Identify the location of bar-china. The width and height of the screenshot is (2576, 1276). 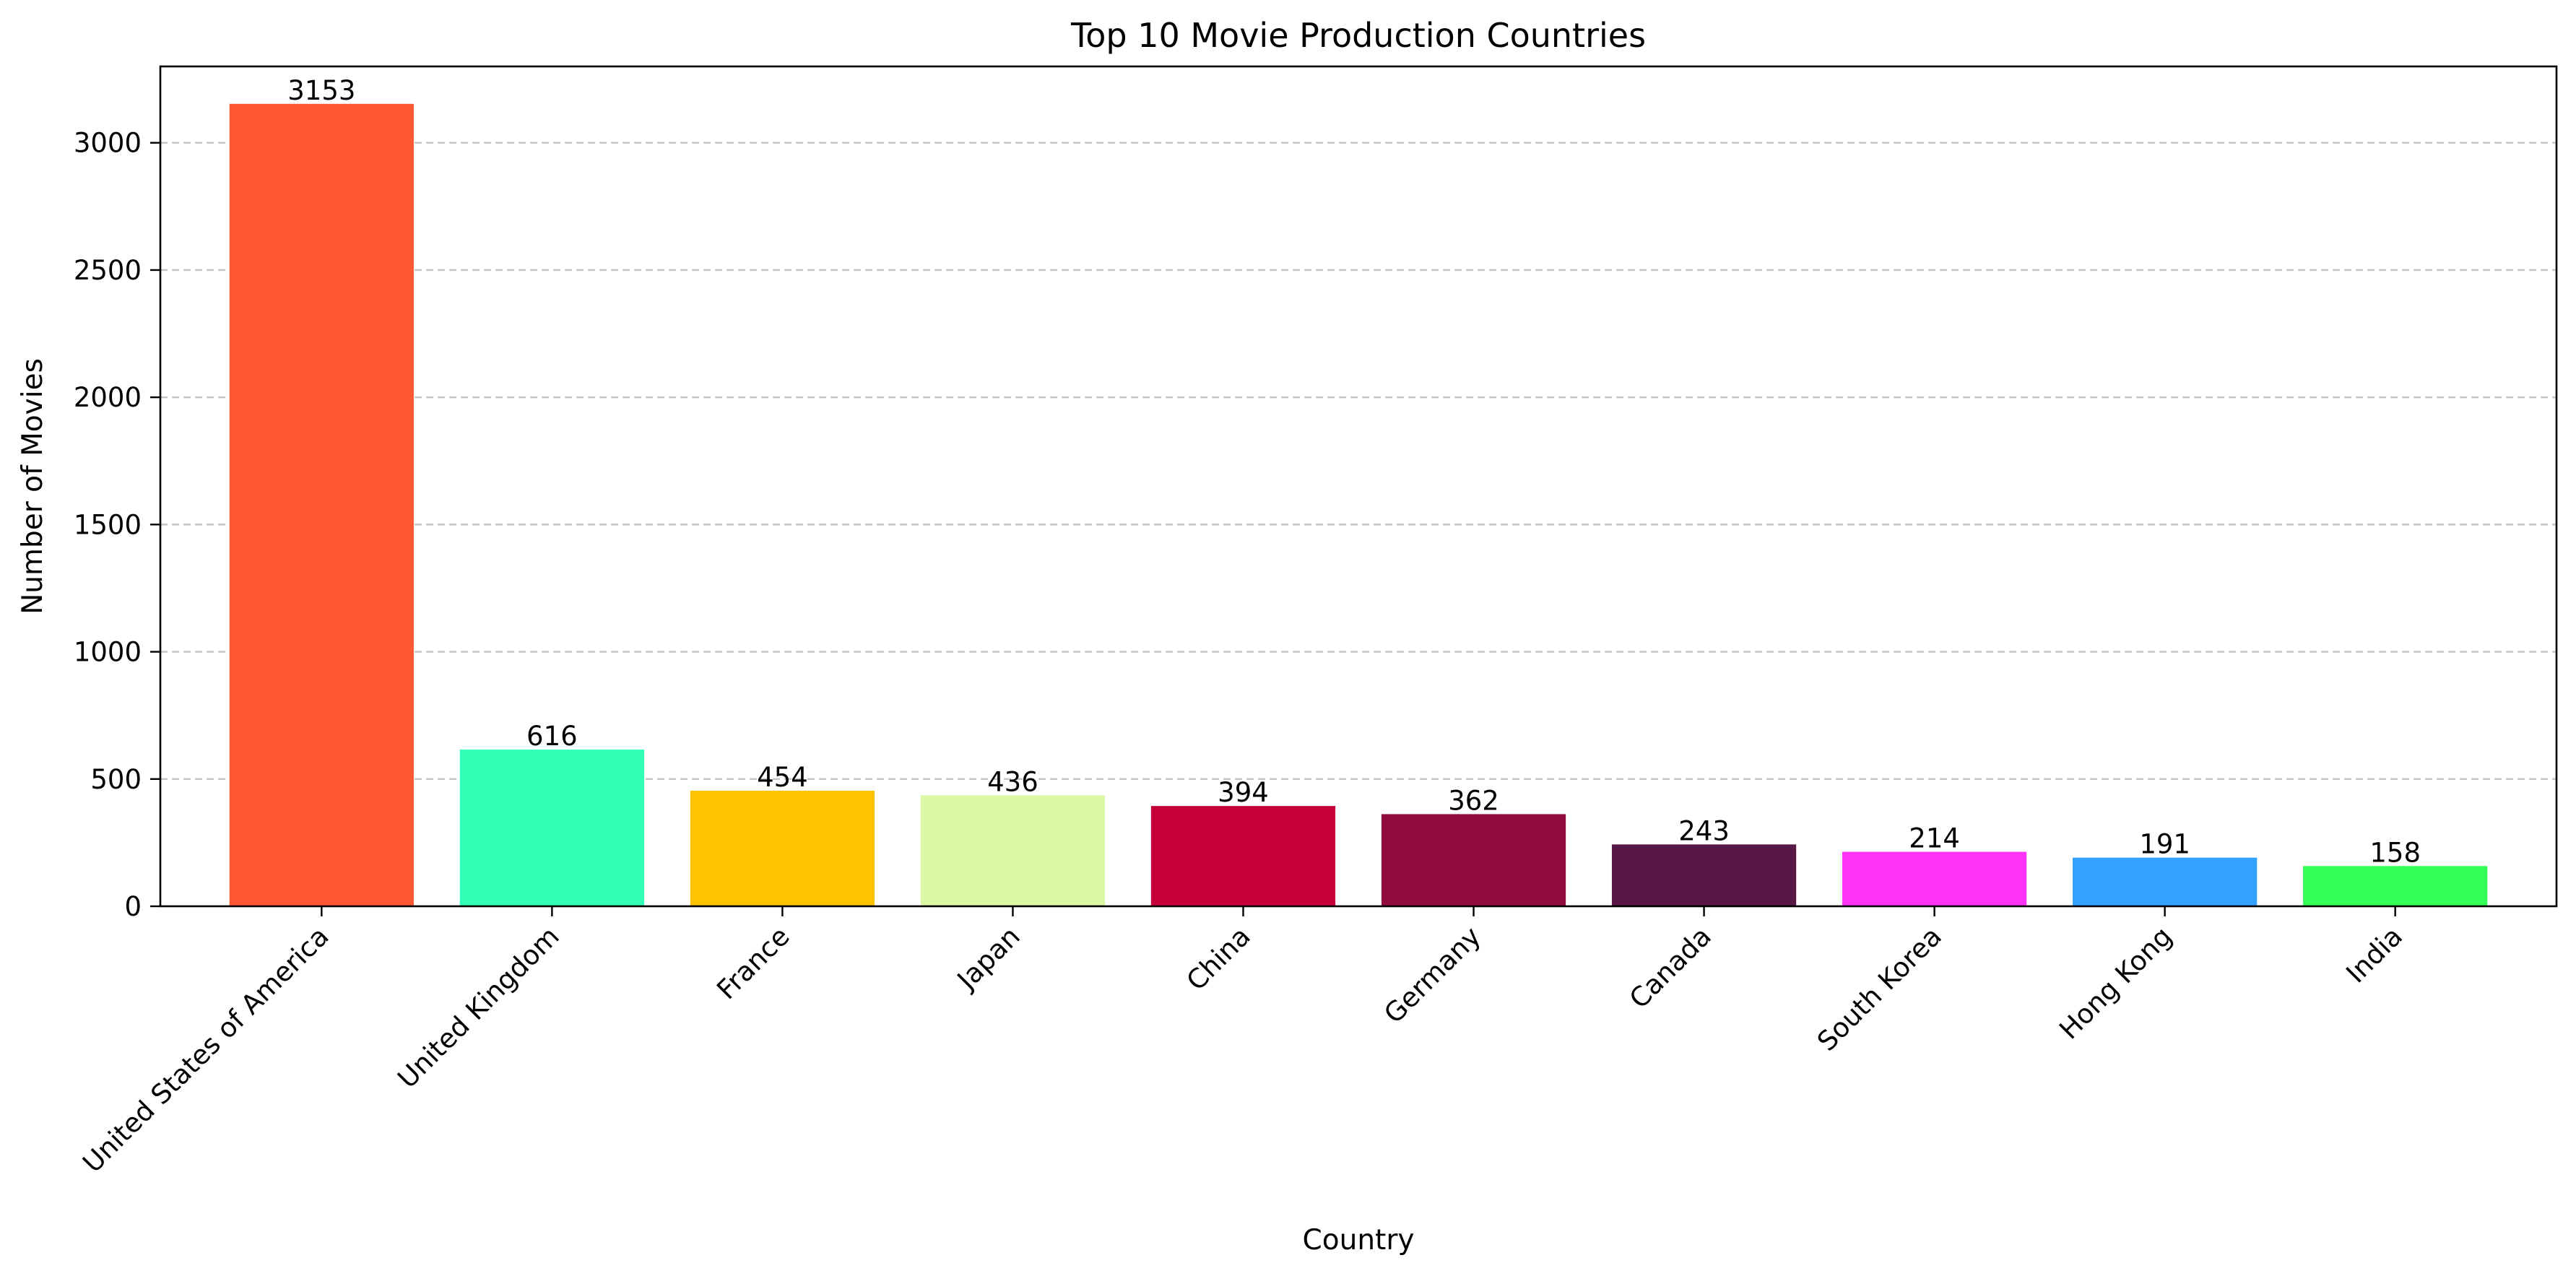
(1243, 856).